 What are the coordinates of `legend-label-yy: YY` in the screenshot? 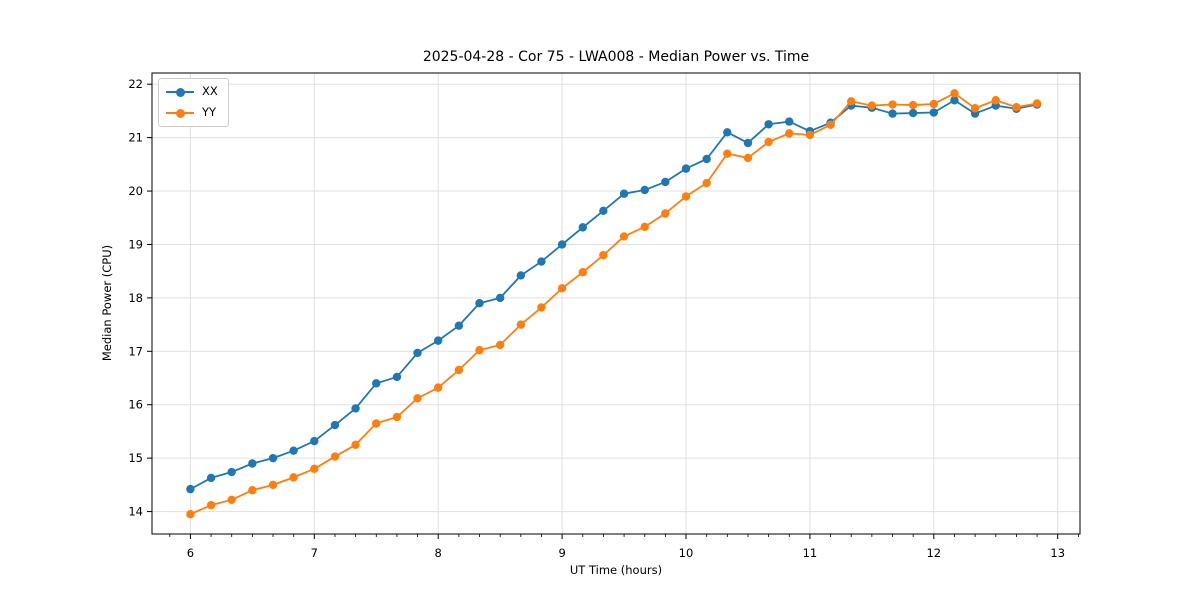 It's located at (209, 112).